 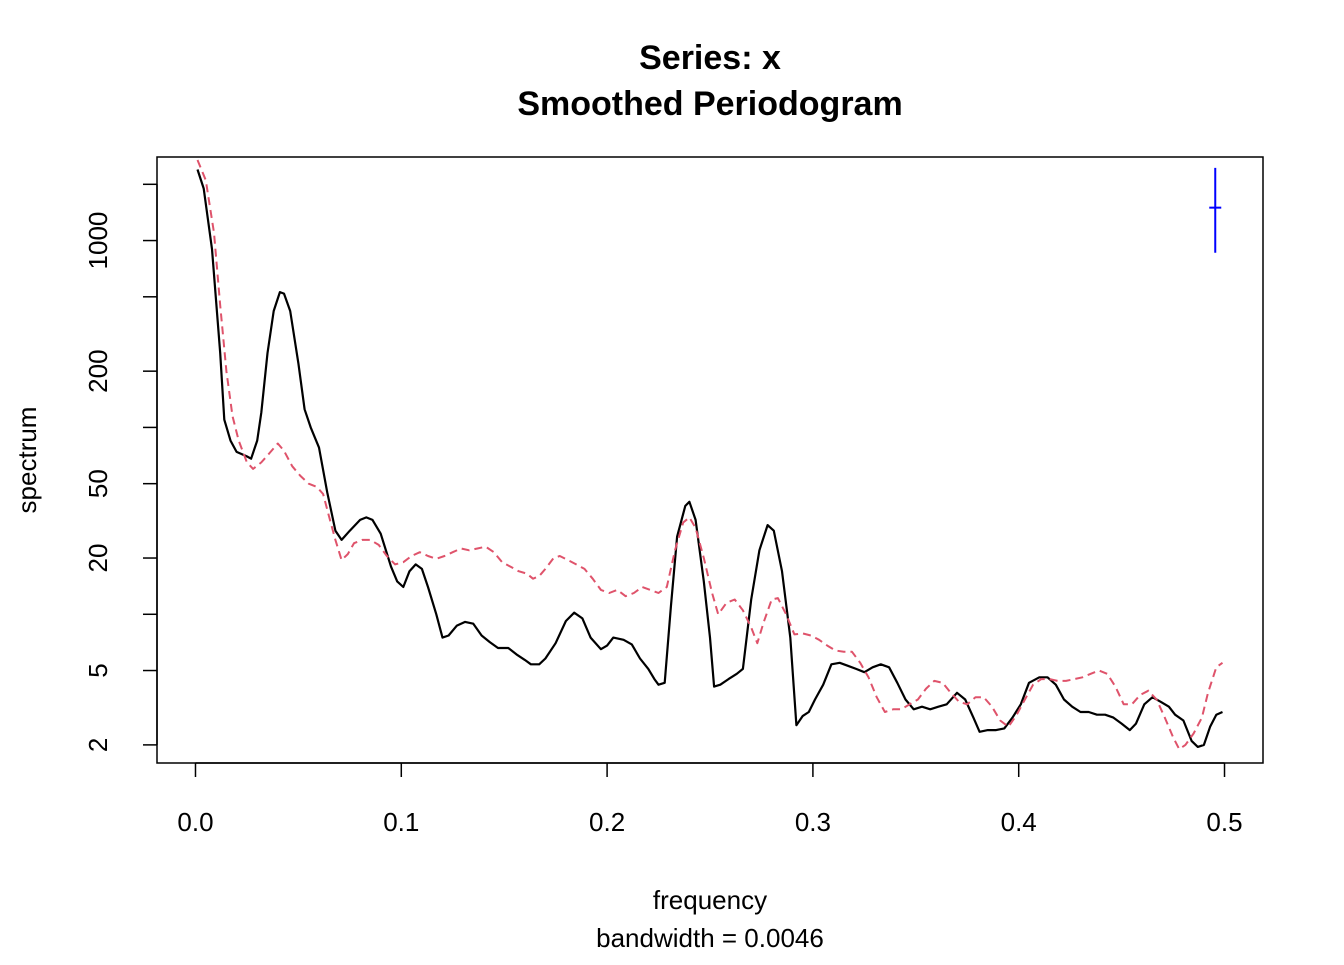 What do you see at coordinates (1019, 822) in the screenshot?
I see `x-tick-label: 0.4` at bounding box center [1019, 822].